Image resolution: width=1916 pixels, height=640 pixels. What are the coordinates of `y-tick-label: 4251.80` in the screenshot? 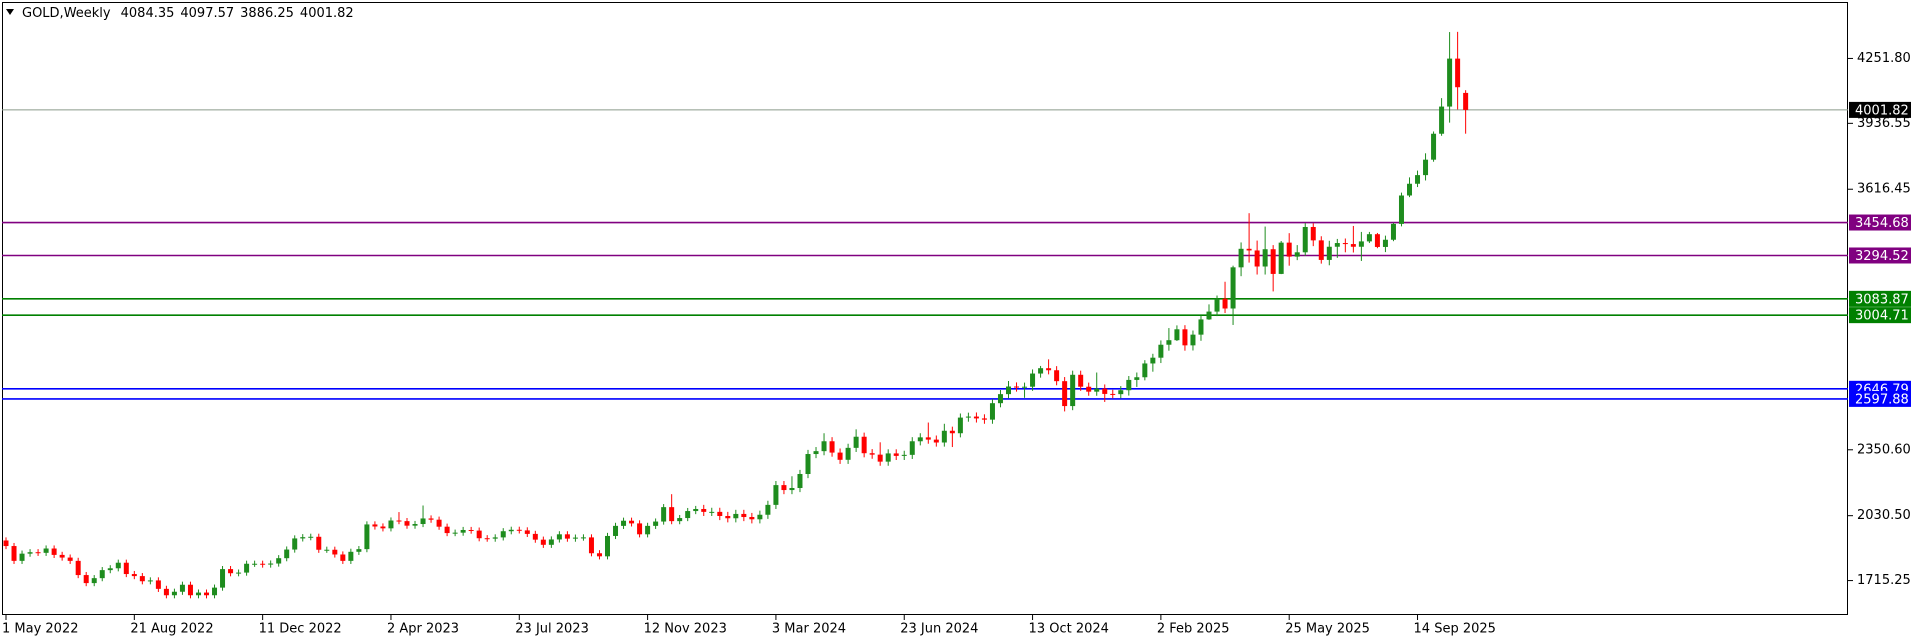 It's located at (1884, 58).